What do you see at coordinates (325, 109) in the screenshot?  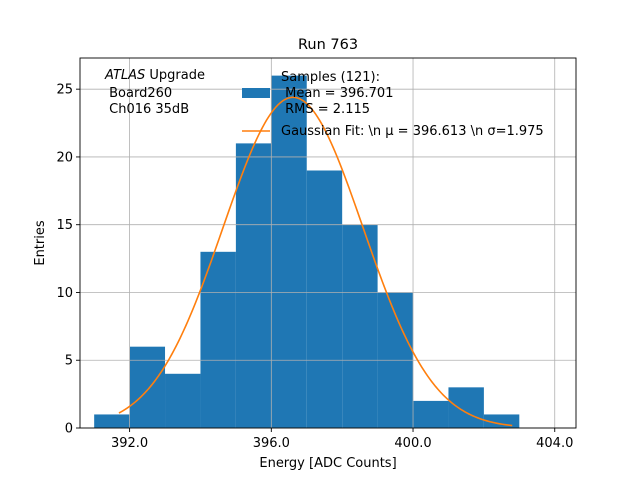 I see `legend-hist-line-3: RMS = 2.115` at bounding box center [325, 109].